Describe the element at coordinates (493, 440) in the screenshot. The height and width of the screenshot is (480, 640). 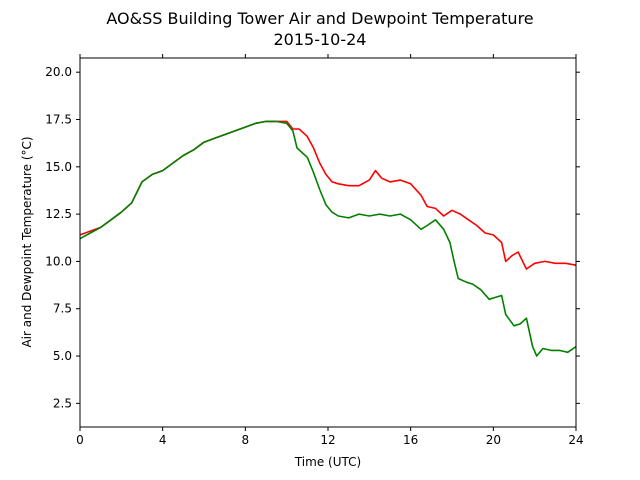
I see `x-tick-label: 20` at that location.